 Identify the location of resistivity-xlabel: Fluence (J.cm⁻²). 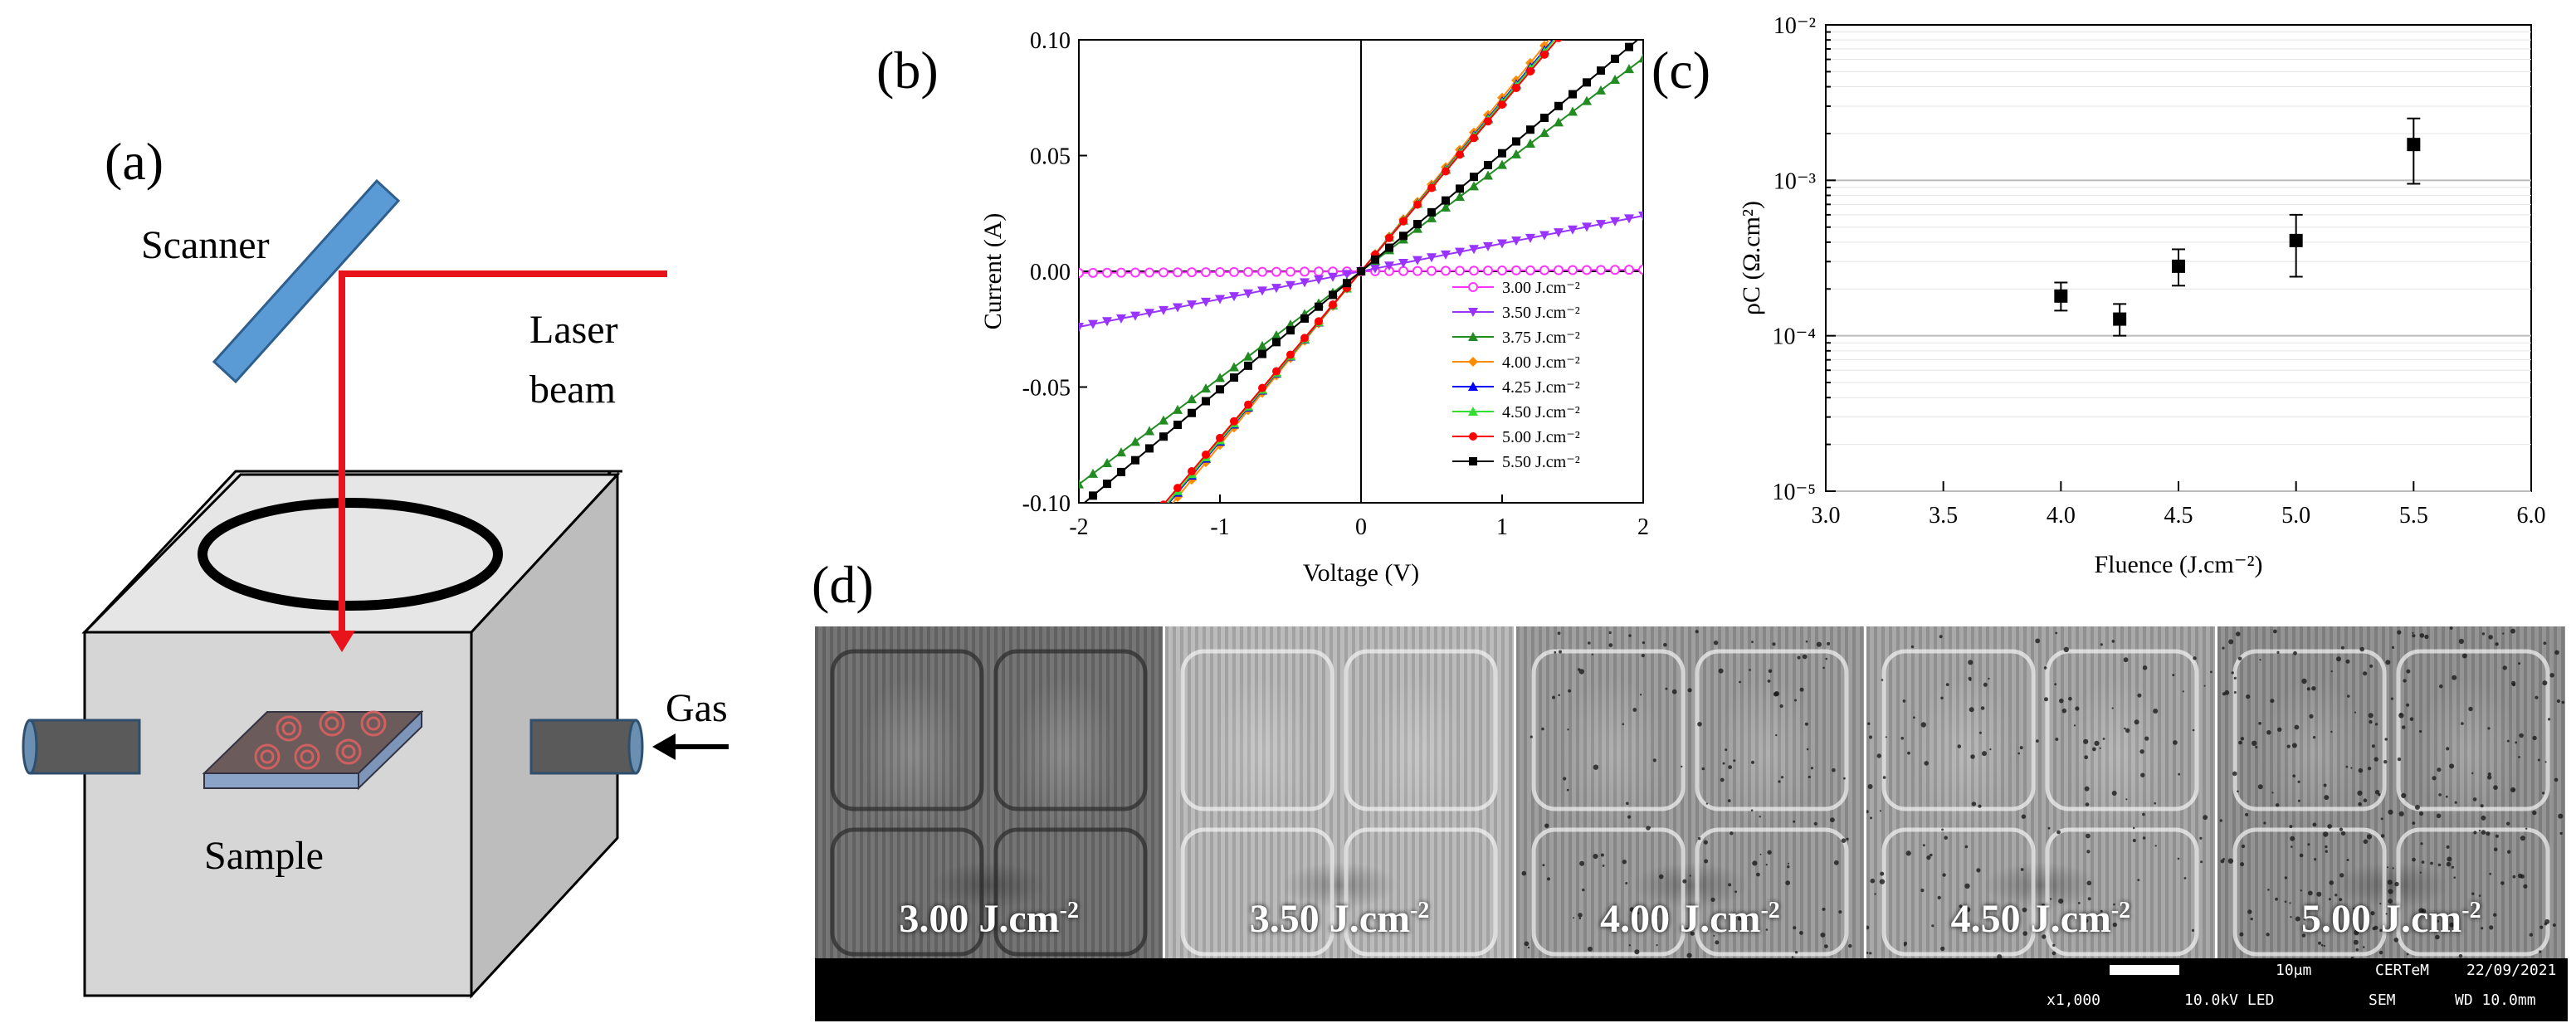
(2178, 564).